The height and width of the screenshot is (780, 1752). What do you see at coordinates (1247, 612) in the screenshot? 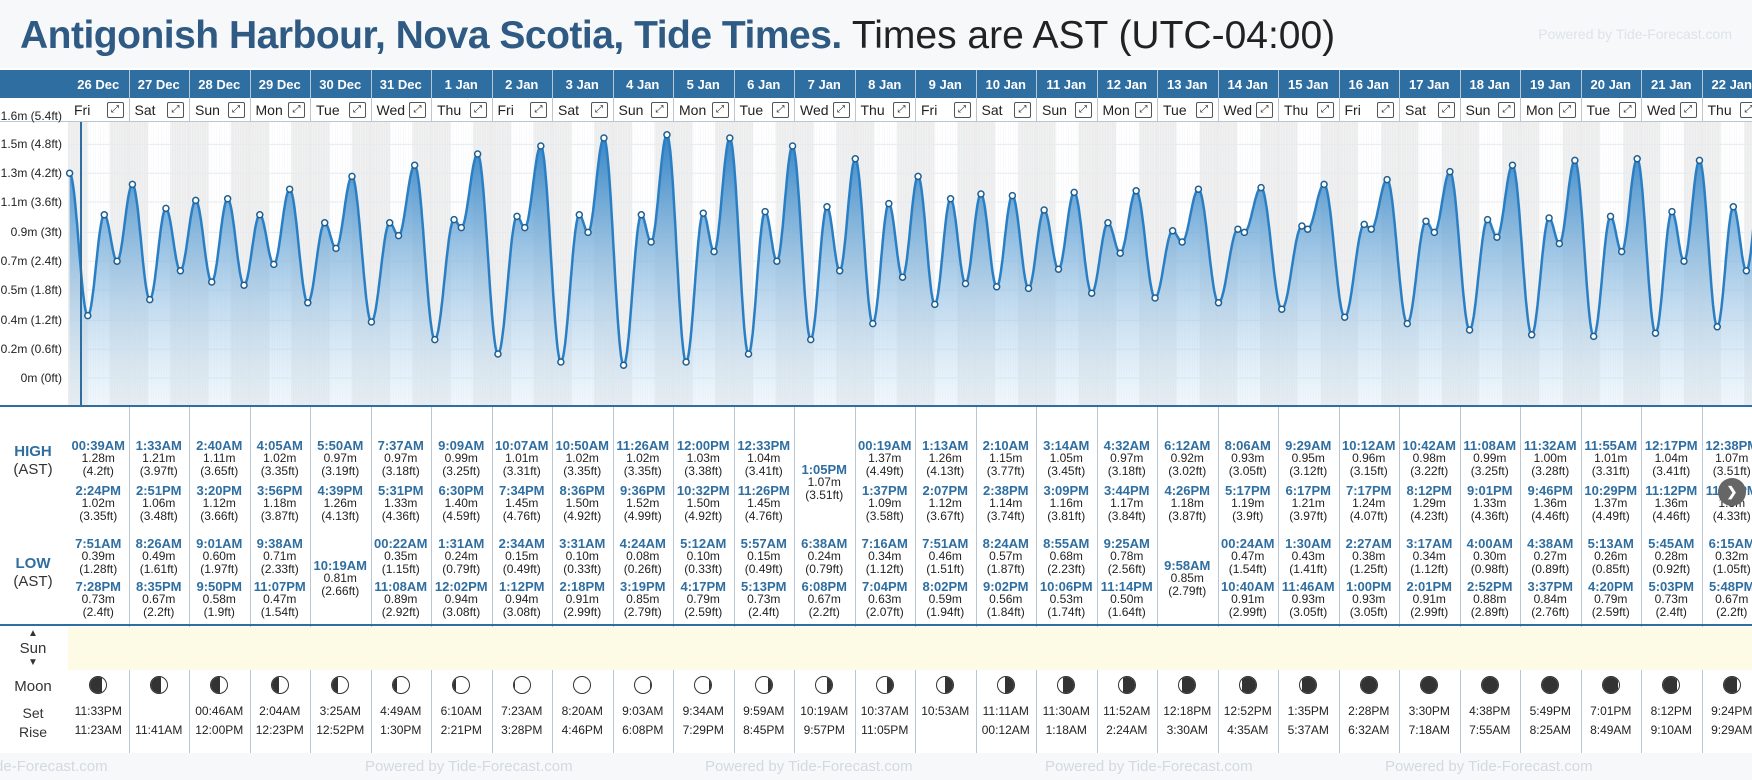
I see `low-tide-height-ft: (2.99ft)` at bounding box center [1247, 612].